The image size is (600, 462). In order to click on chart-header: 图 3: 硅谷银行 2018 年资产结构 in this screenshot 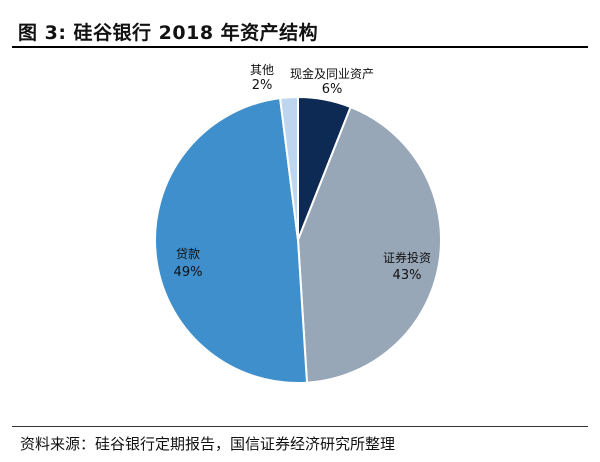, I will do `click(300, 28)`.